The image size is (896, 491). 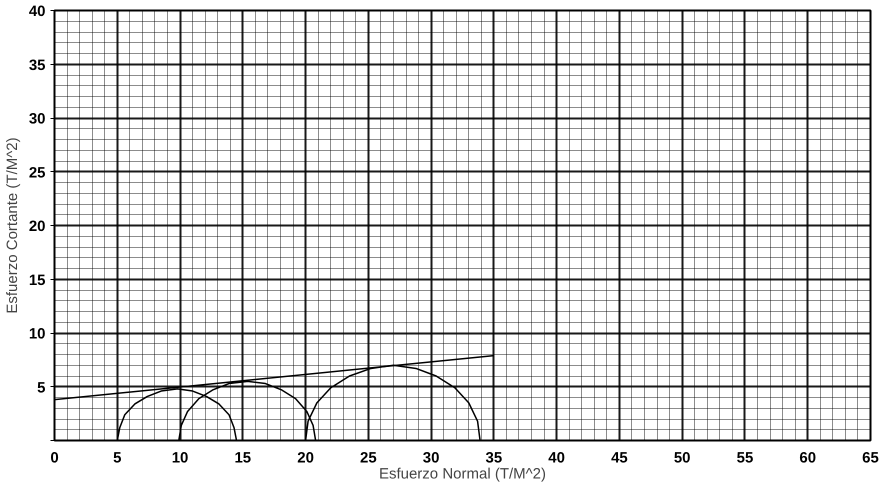 What do you see at coordinates (41, 387) in the screenshot?
I see `y-tick-label: 5` at bounding box center [41, 387].